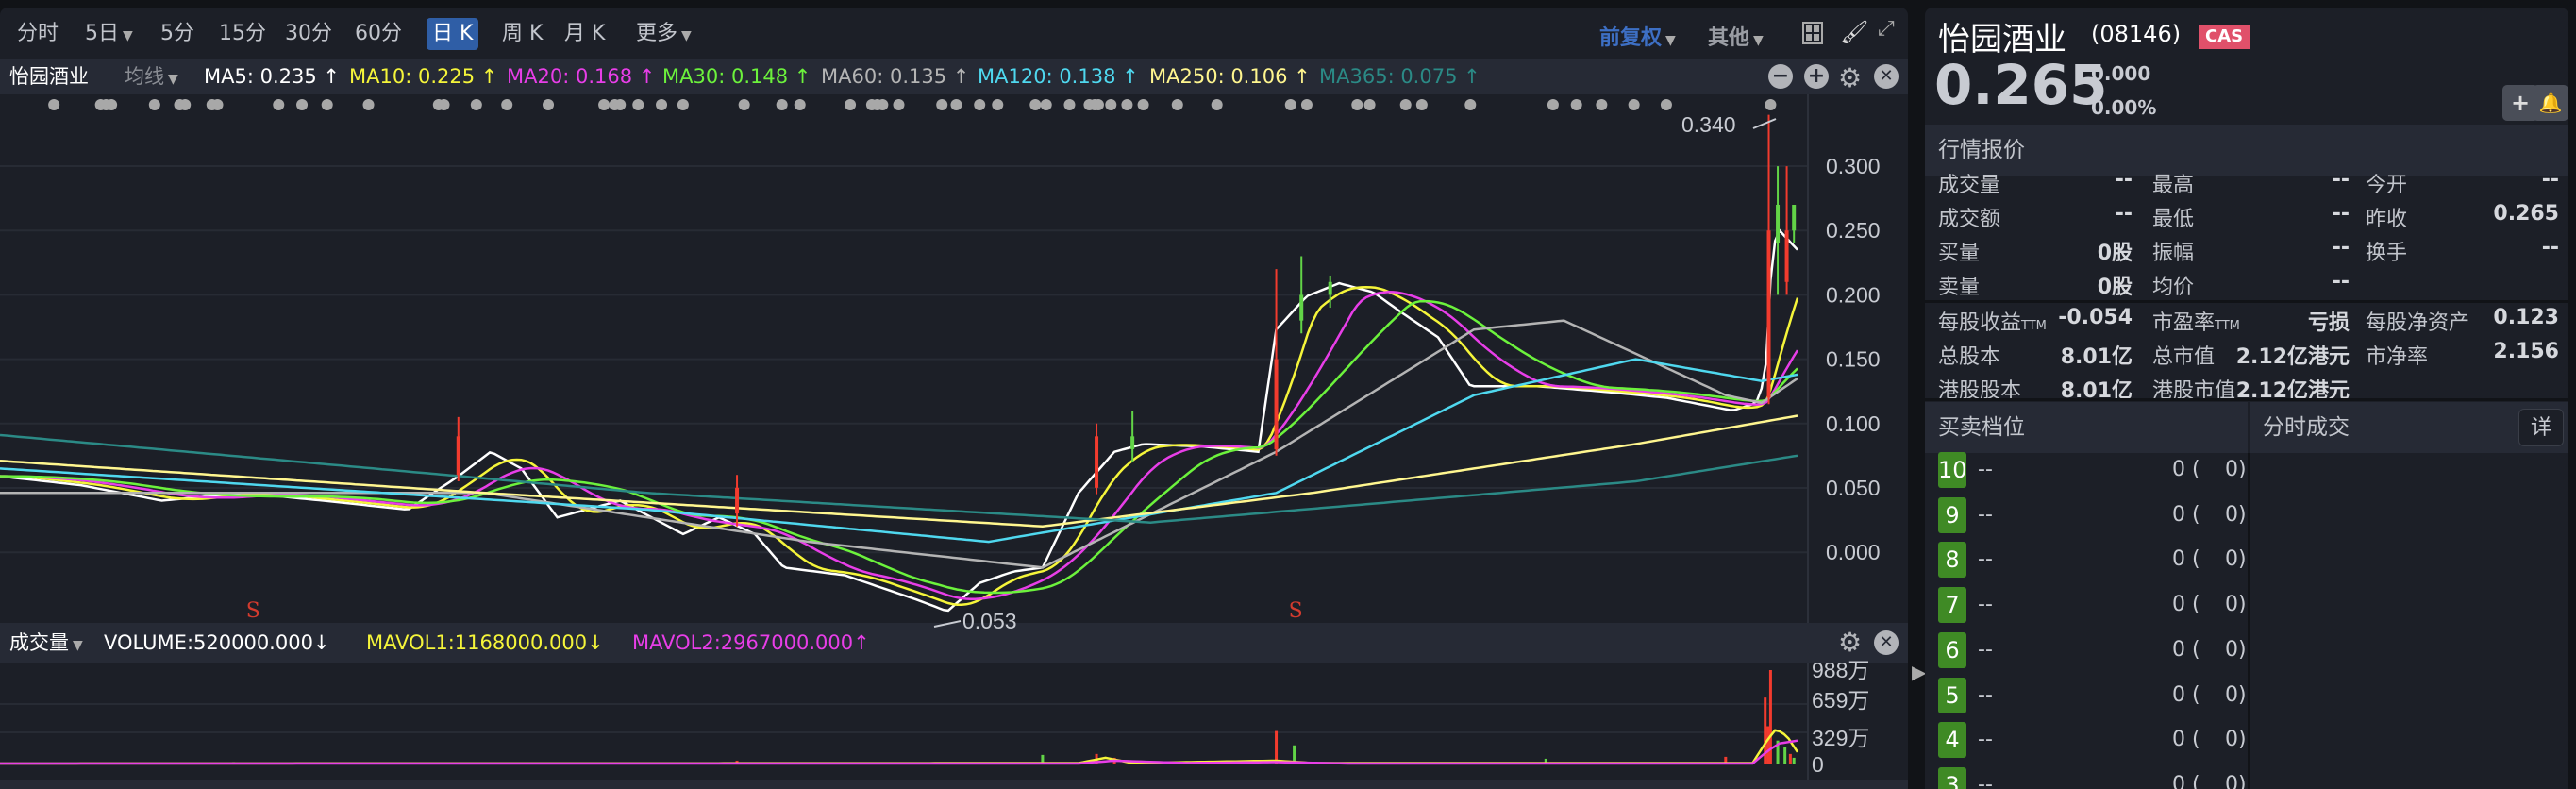 This screenshot has height=789, width=2576. Describe the element at coordinates (453, 34) in the screenshot. I see `tab-6: 日 K` at that location.